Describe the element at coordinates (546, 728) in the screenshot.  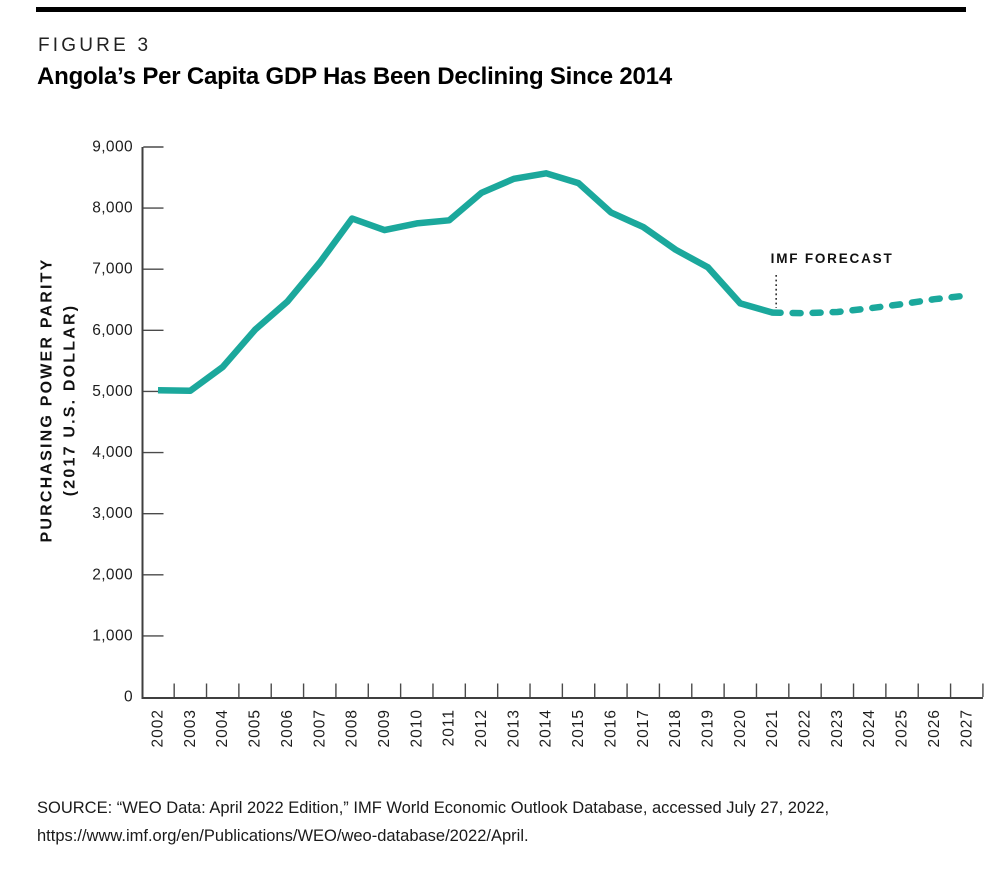
I see `x-tick-label: 2014` at that location.